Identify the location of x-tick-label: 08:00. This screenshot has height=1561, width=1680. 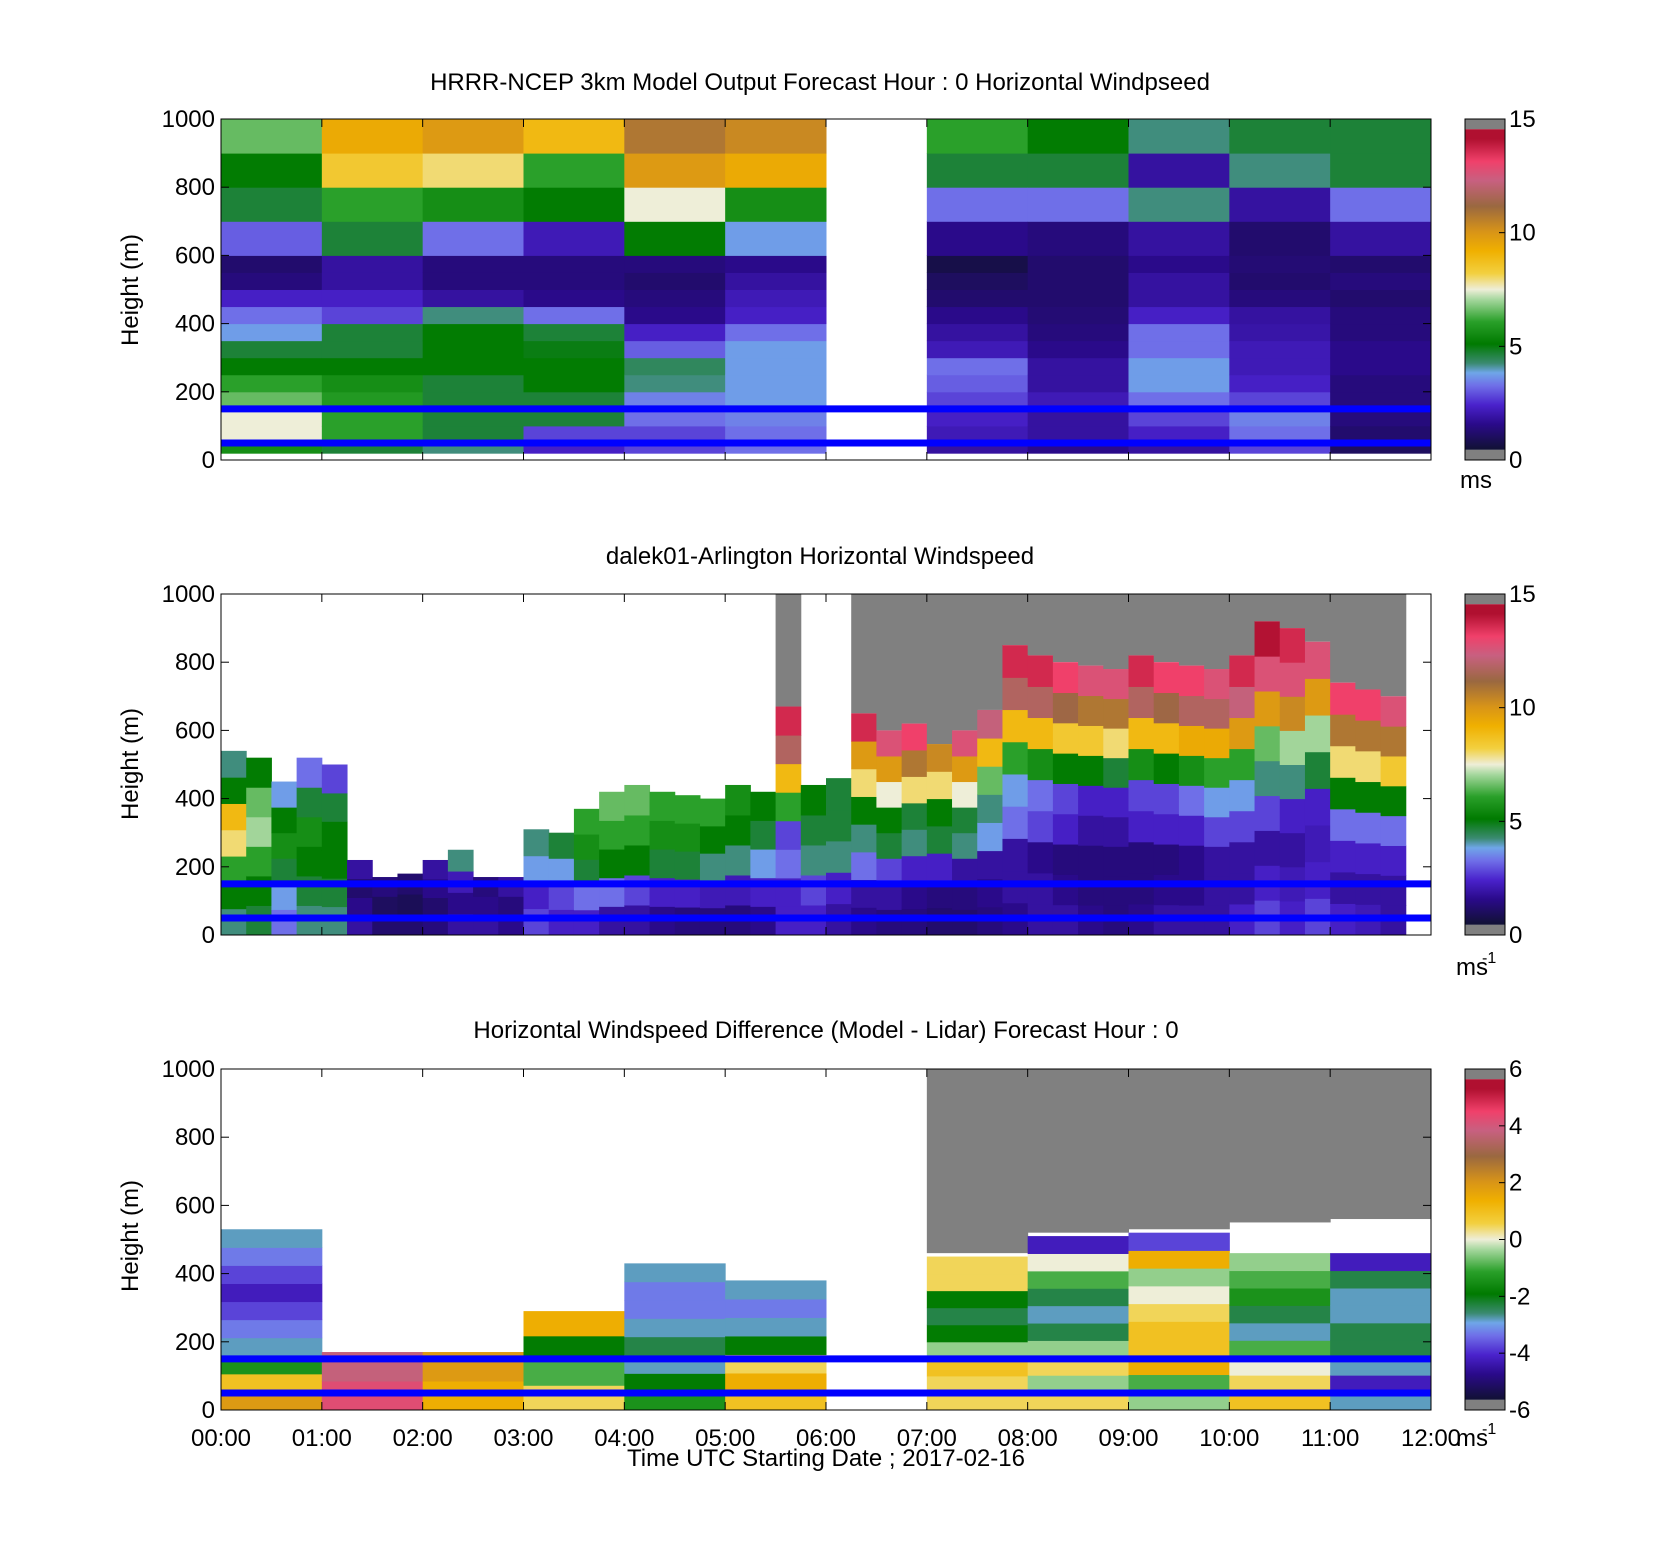
(1028, 1438).